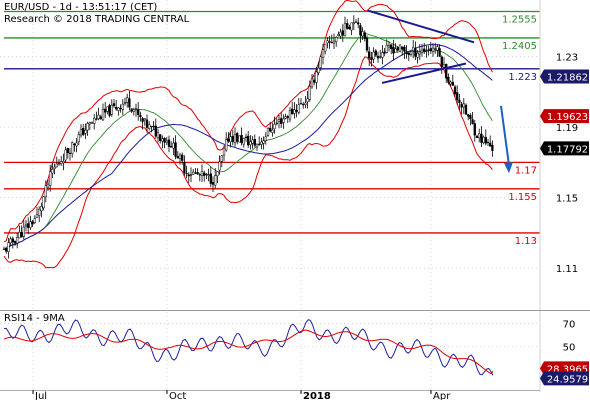 The width and height of the screenshot is (590, 400). What do you see at coordinates (519, 46) in the screenshot?
I see `level-label: 1.2405` at bounding box center [519, 46].